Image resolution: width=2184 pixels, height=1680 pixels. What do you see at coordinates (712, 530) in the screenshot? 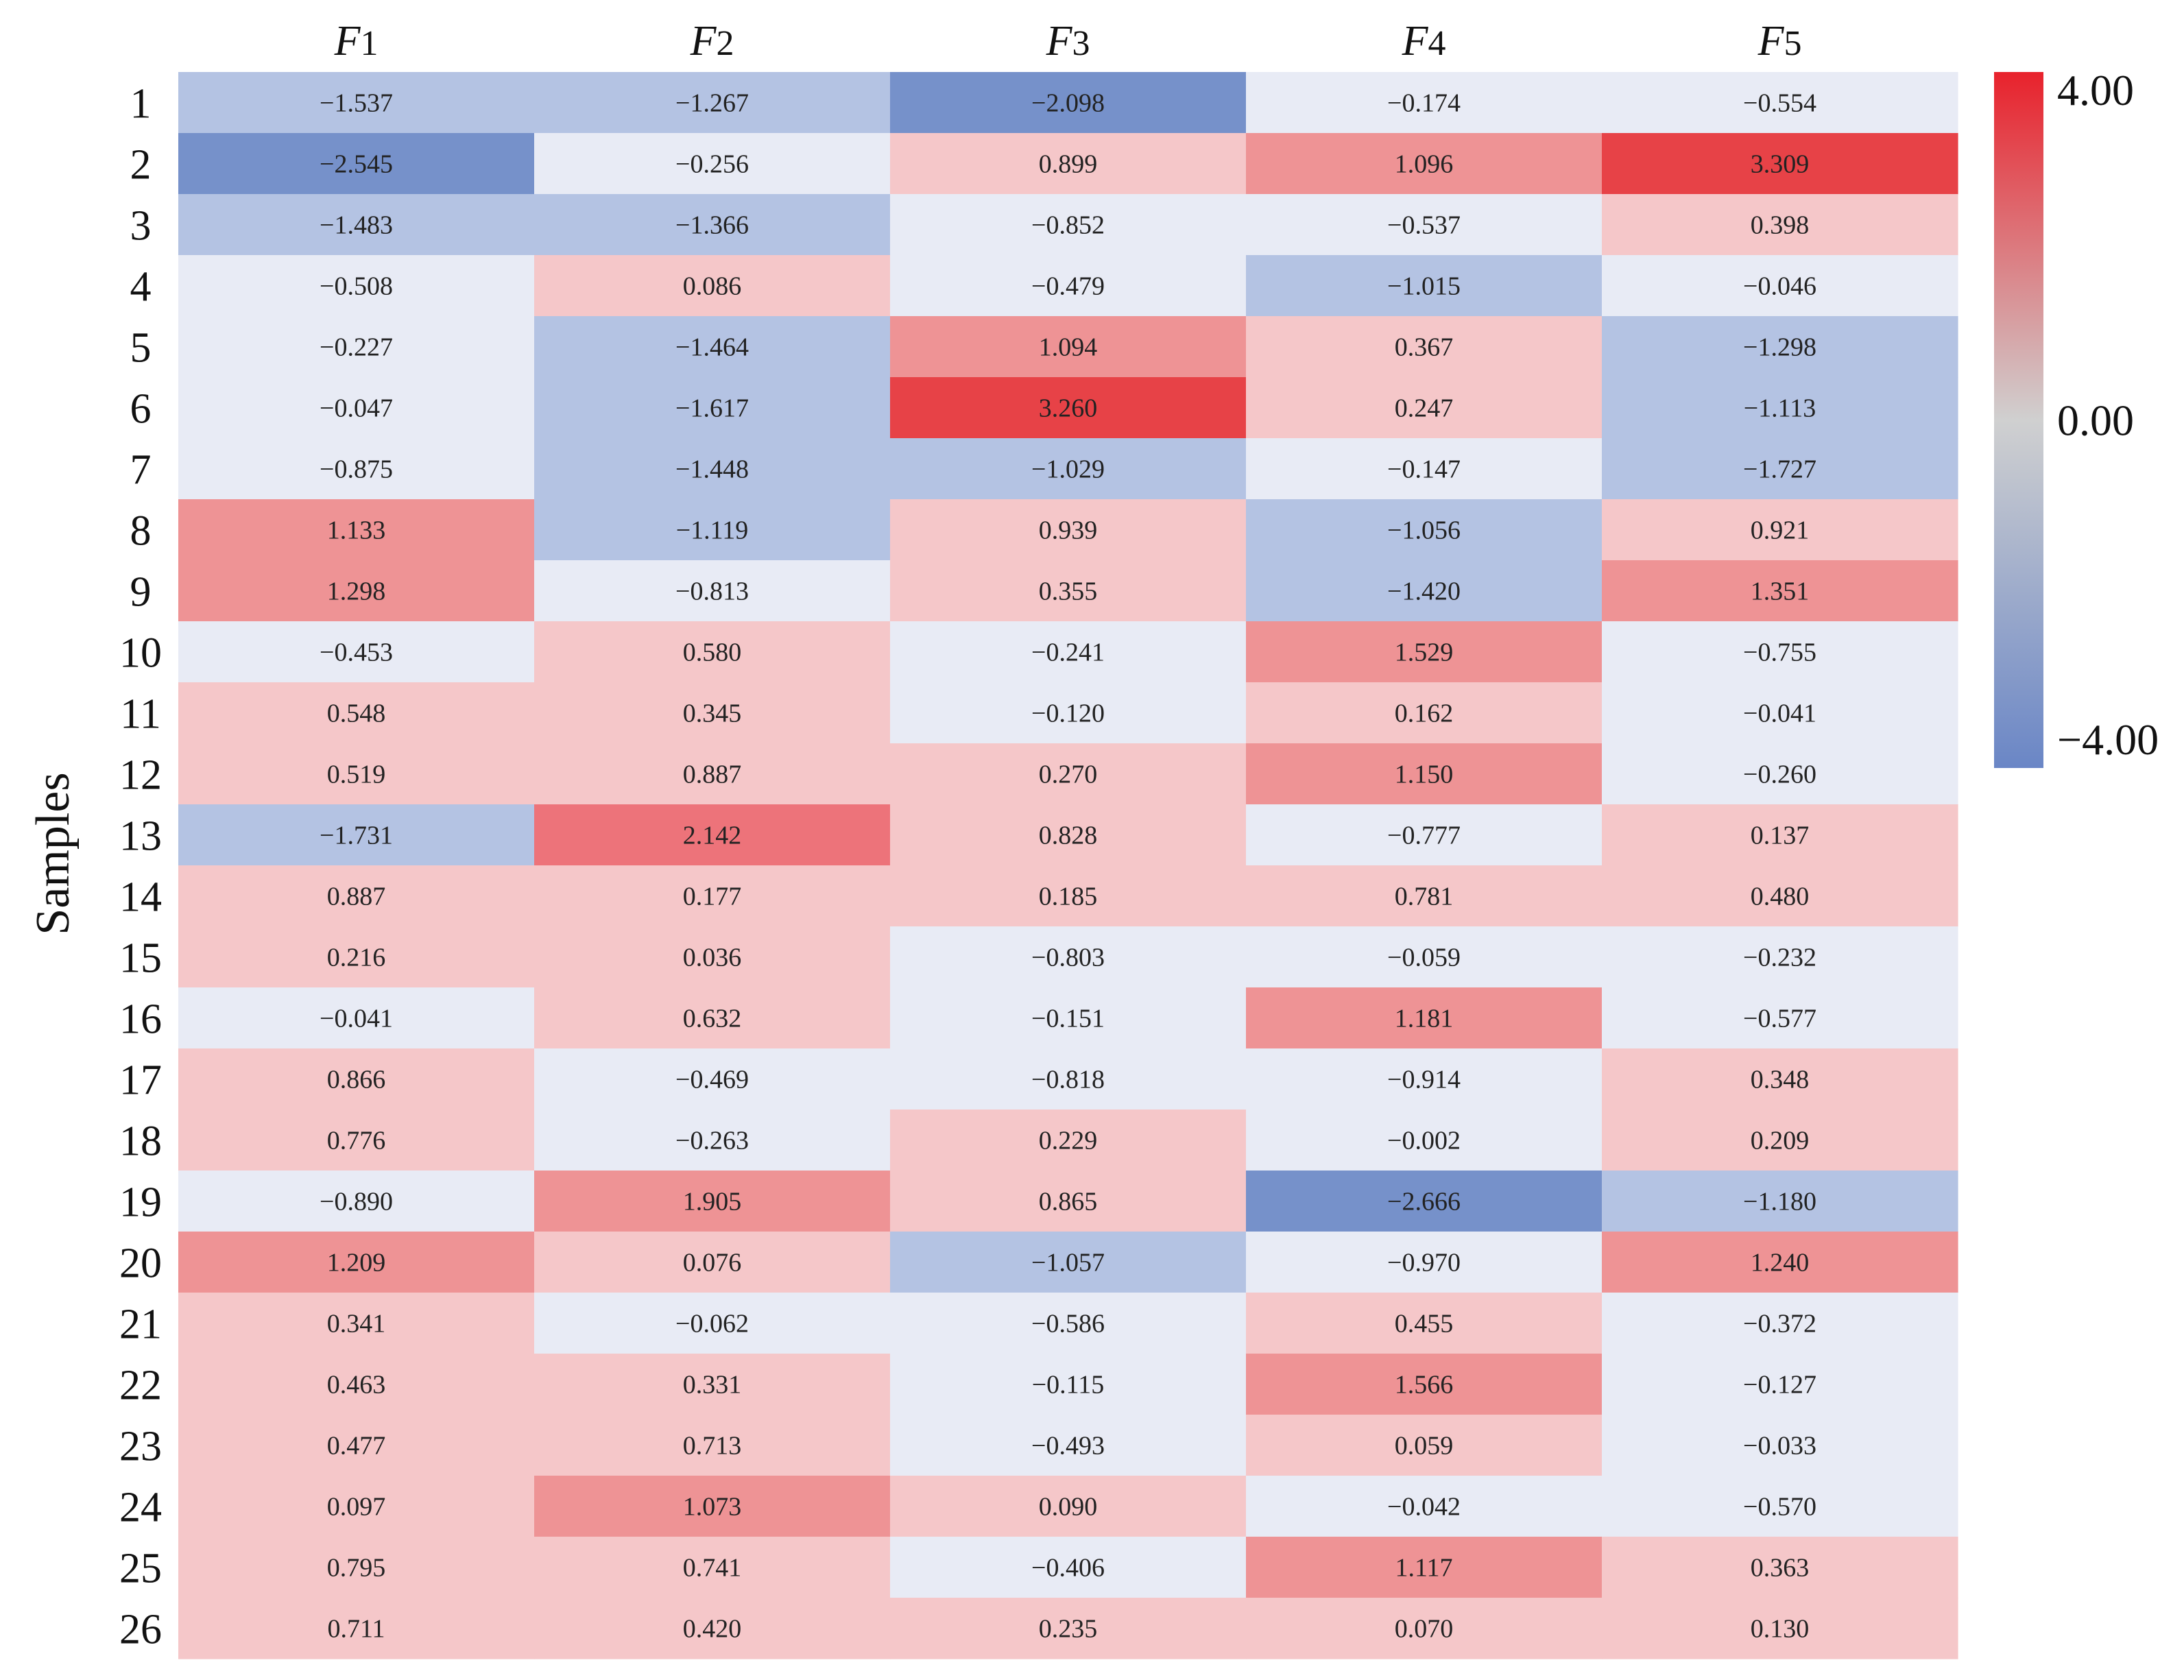
I see `cell-value-label: −1.119` at bounding box center [712, 530].